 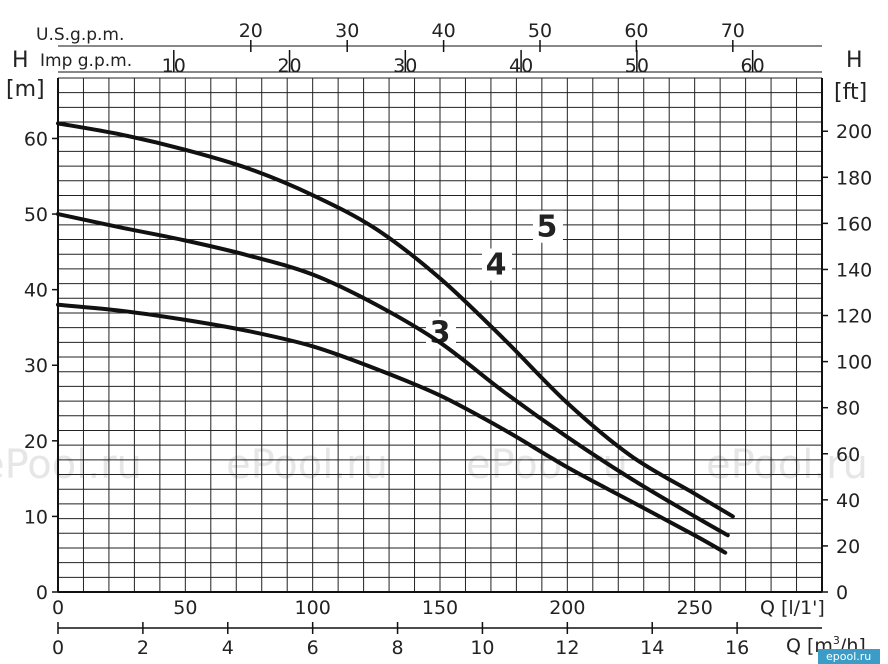 What do you see at coordinates (482, 648) in the screenshot?
I see `bottom-2-tick-label: 10` at bounding box center [482, 648].